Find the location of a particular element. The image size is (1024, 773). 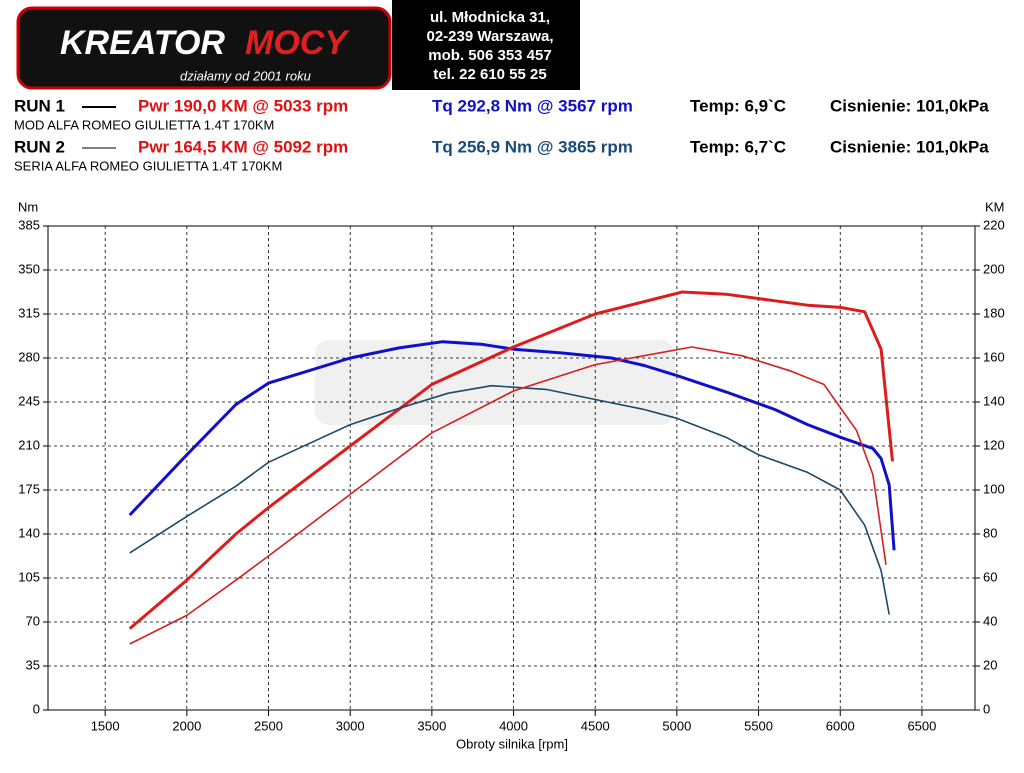

y2-tick-label: 40 is located at coordinates (990, 620).